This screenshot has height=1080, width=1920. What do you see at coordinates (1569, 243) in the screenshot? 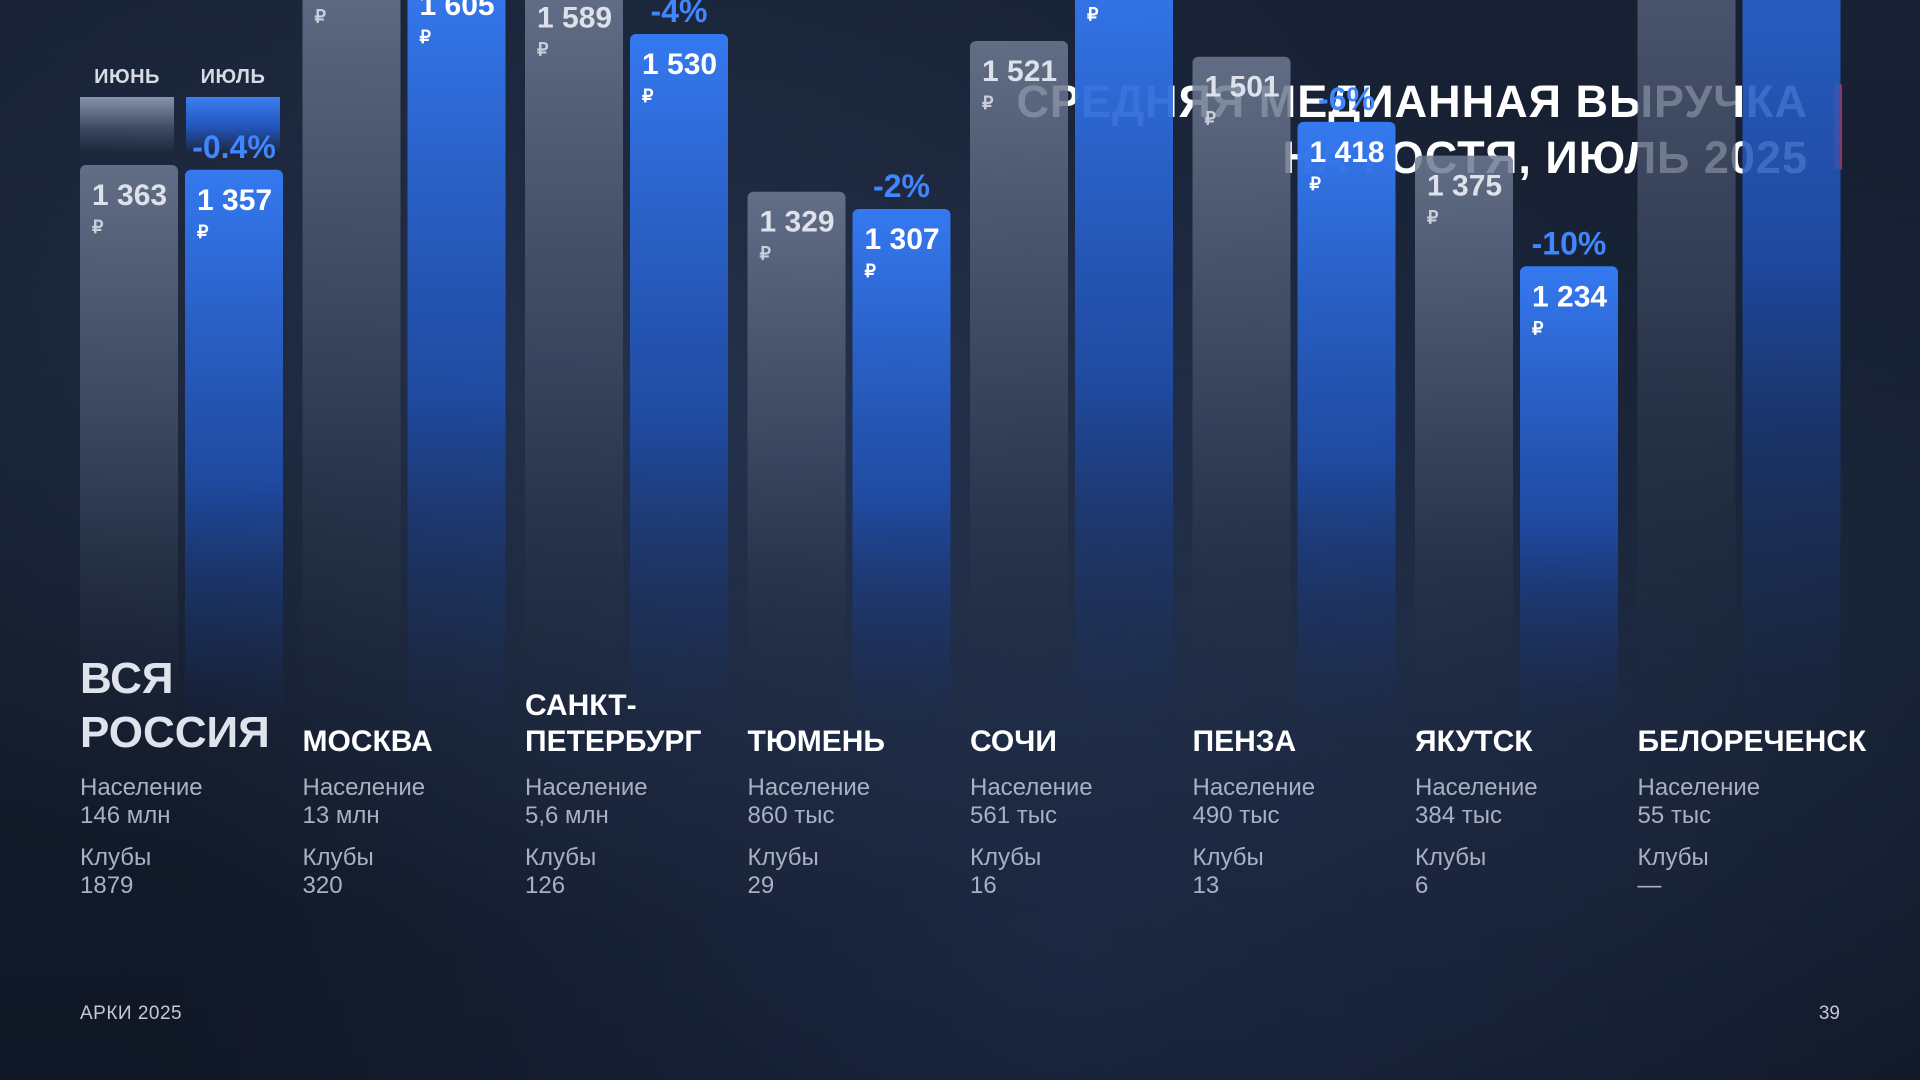
I see `change-label: -10%` at bounding box center [1569, 243].